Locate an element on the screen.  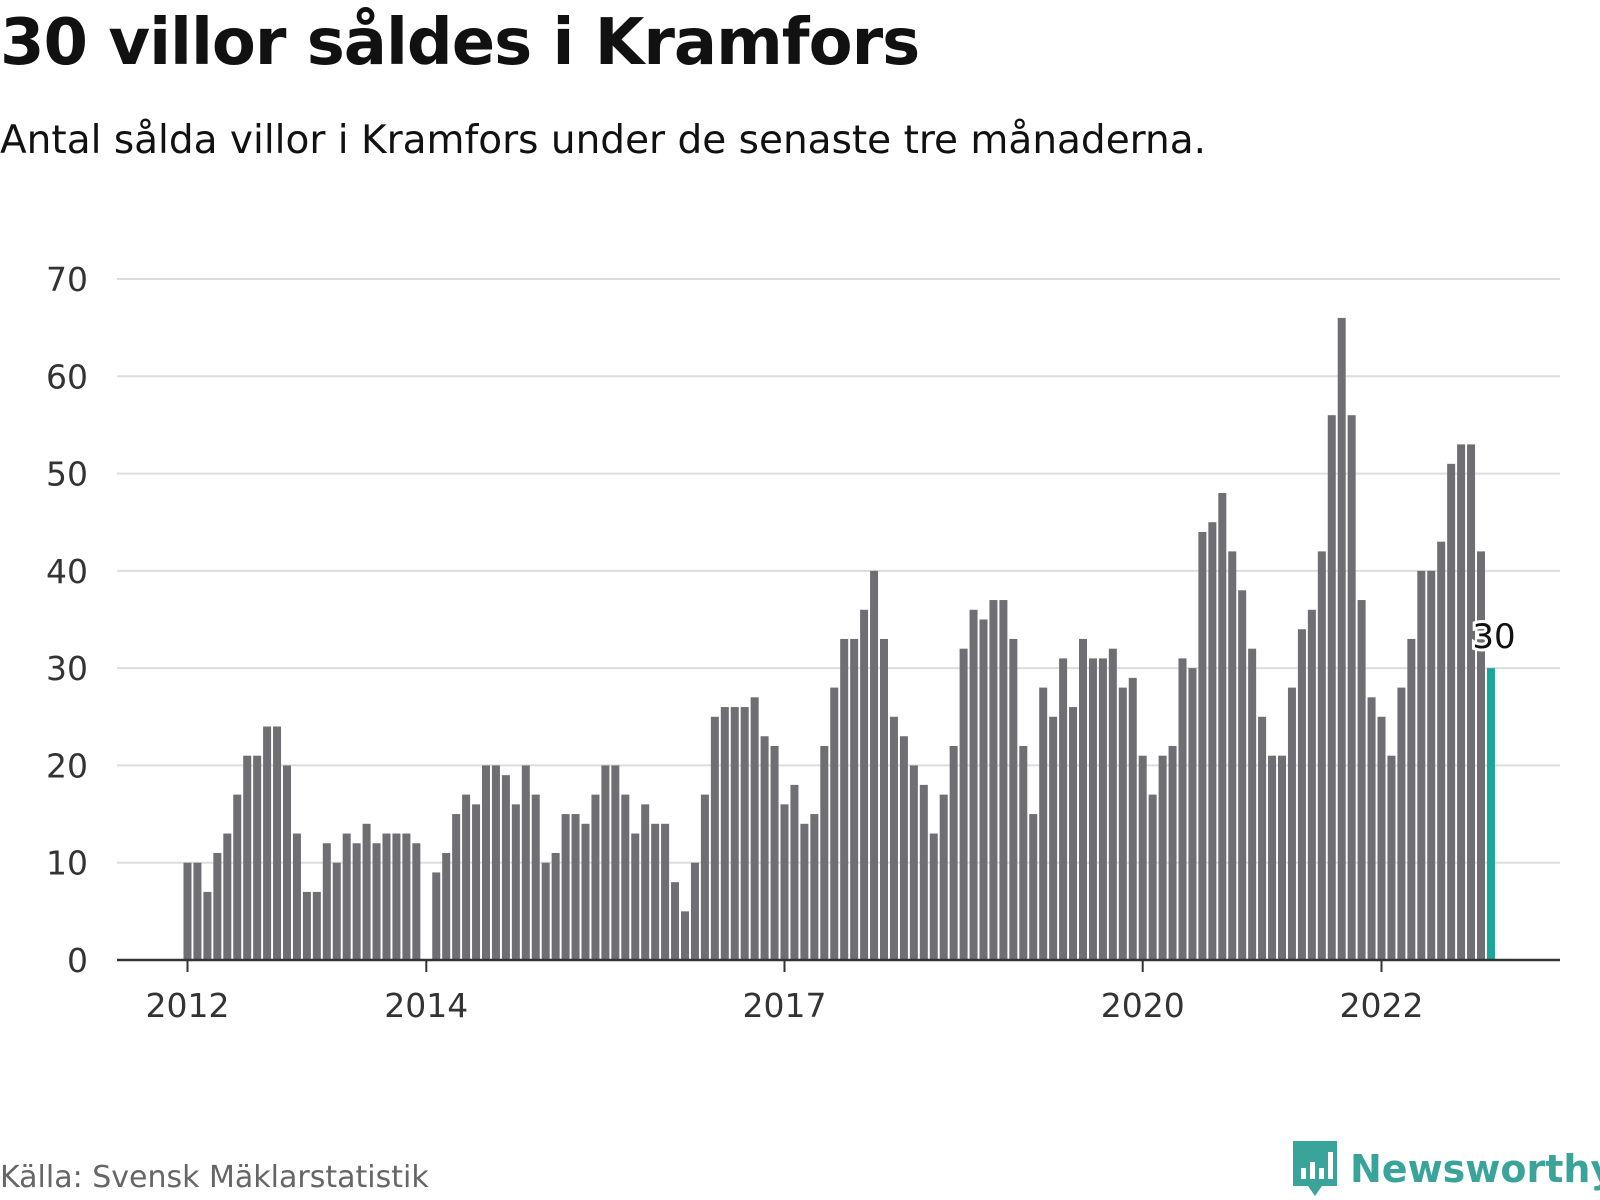
y-tick-label: 50 is located at coordinates (67, 474).